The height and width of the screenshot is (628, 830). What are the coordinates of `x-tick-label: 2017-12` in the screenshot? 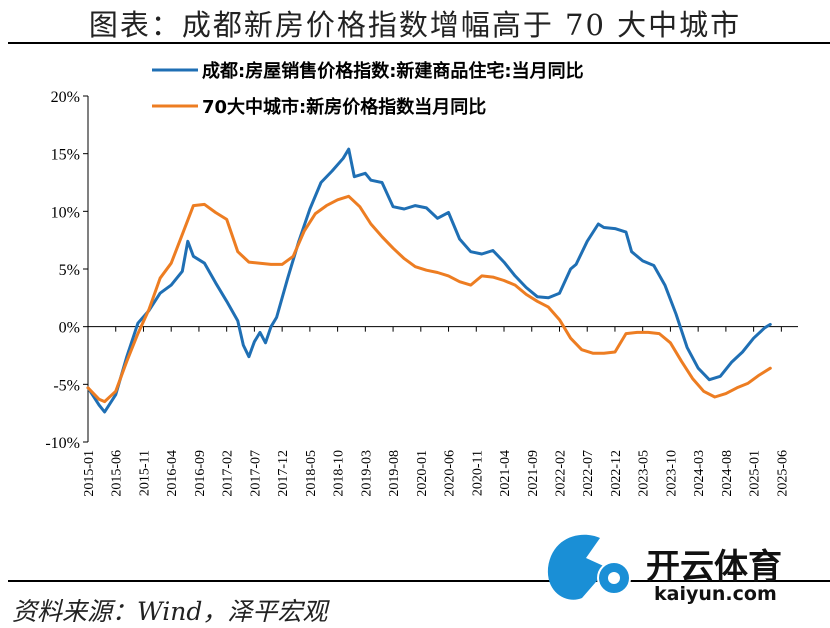 It's located at (283, 473).